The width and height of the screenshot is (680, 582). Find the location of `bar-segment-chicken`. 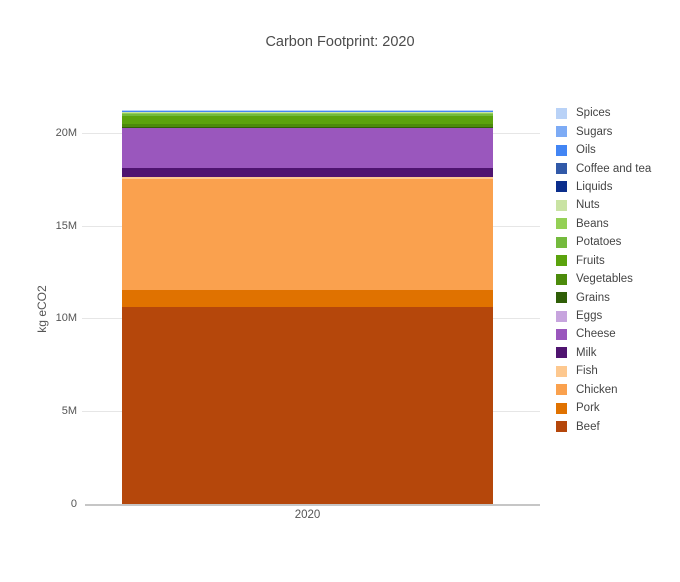

bar-segment-chicken is located at coordinates (307, 234).